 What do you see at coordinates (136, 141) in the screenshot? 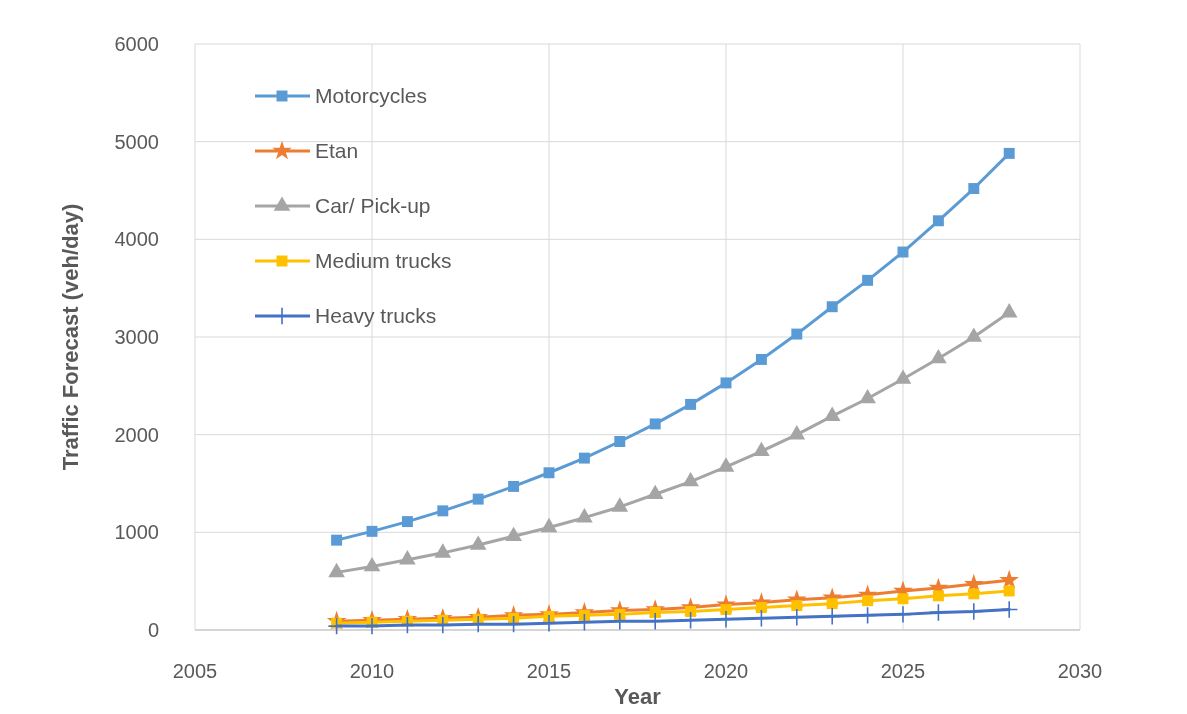
I see `y-tick-label: 5000` at bounding box center [136, 141].